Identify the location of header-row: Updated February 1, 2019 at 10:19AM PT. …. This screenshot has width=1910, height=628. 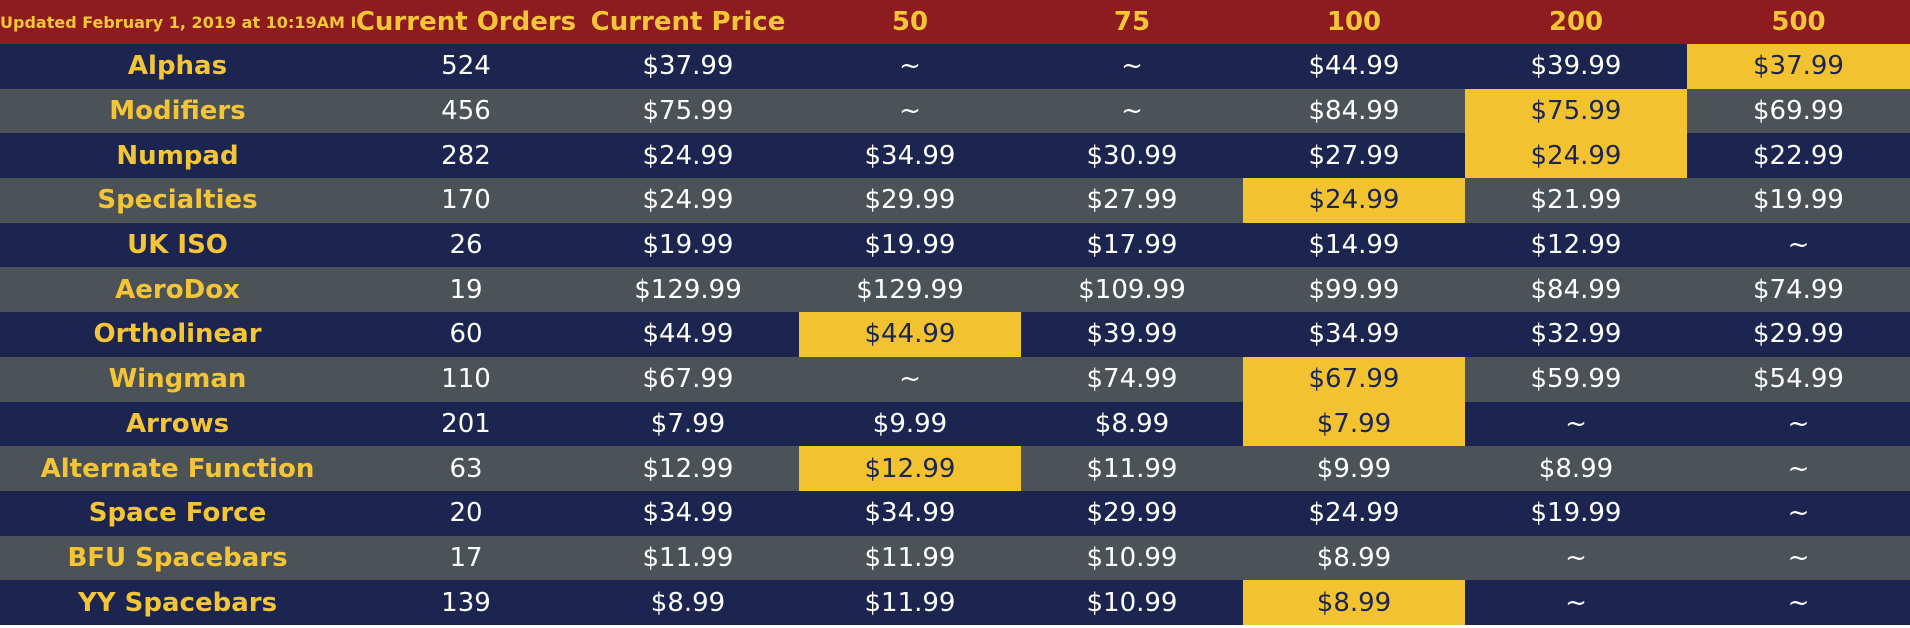
(955, 22).